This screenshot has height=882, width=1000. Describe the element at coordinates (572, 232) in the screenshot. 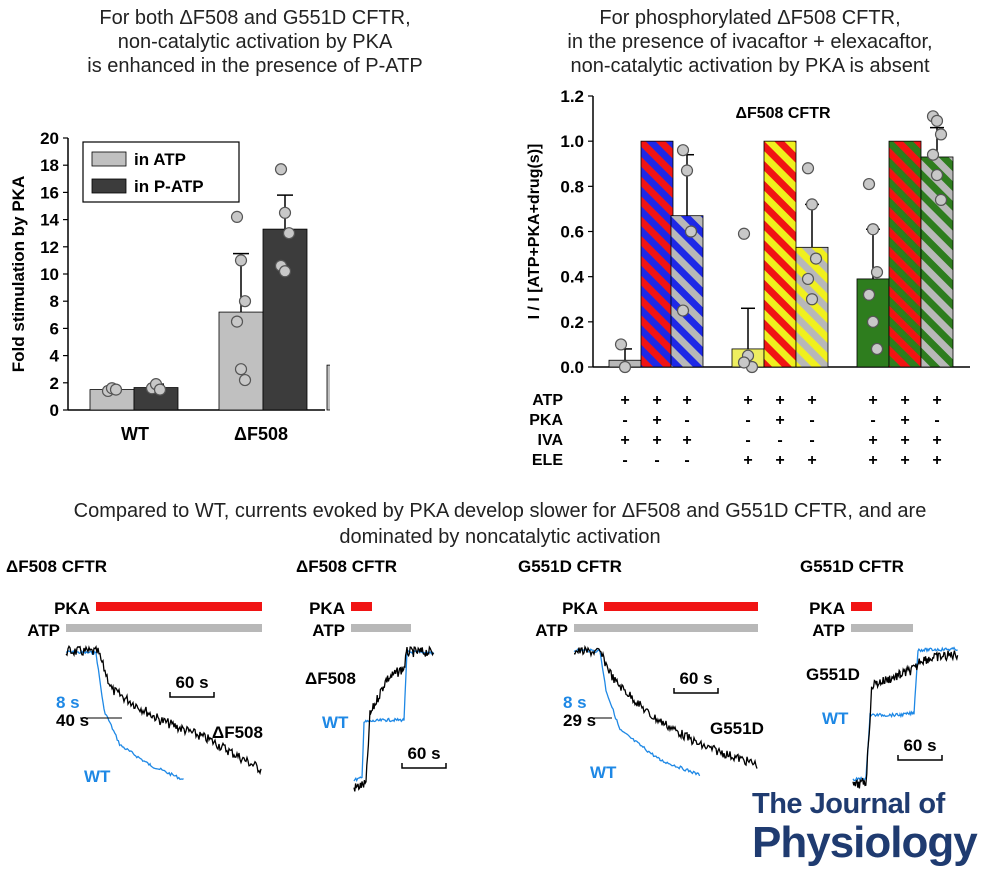

I see `y-tick-label: 0.6` at that location.